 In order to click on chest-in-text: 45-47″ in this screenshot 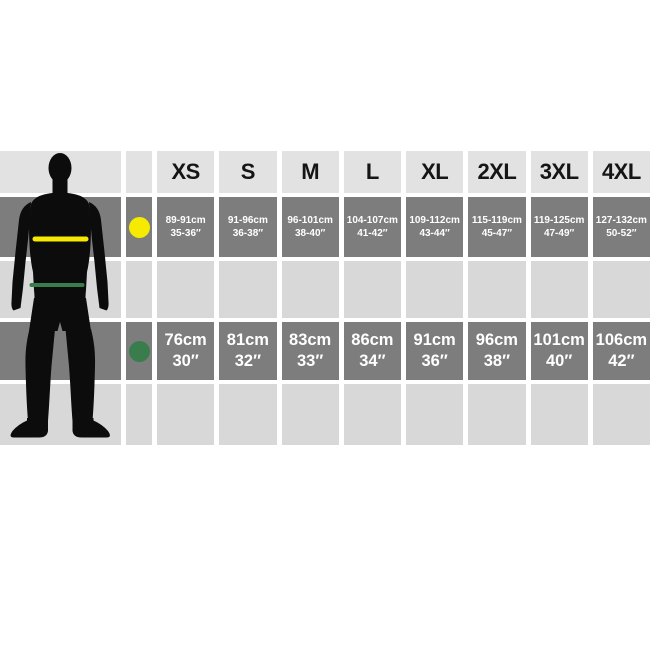, I will do `click(497, 233)`.